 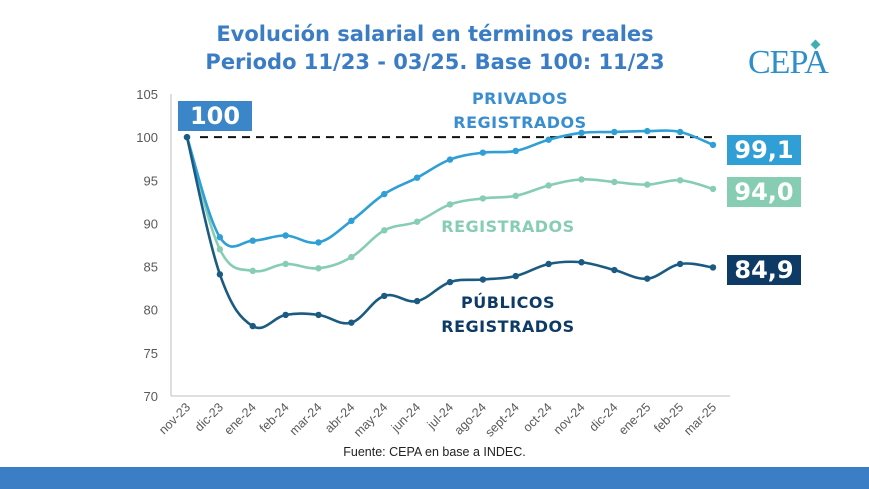 I want to click on y-tick-label: 95, so click(x=151, y=180).